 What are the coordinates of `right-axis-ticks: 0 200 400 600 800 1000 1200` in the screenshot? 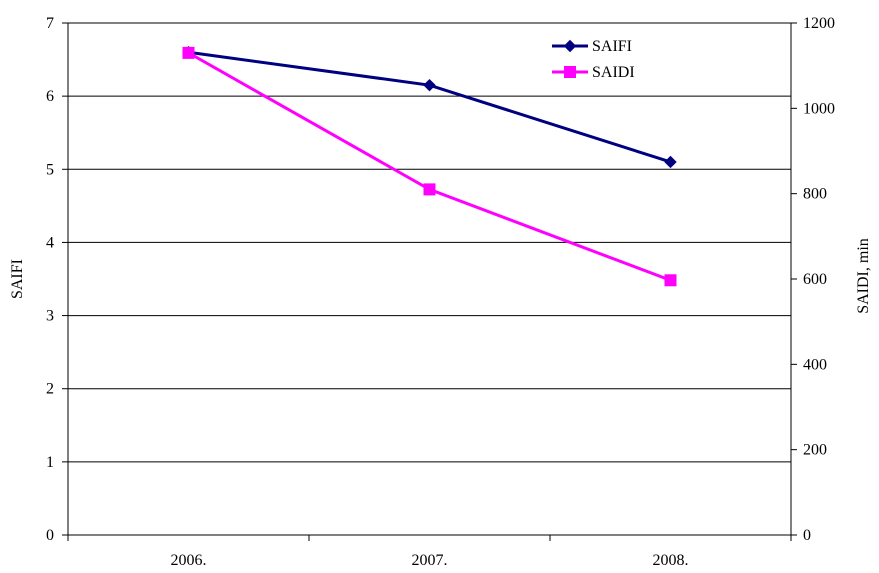 It's located at (813, 279).